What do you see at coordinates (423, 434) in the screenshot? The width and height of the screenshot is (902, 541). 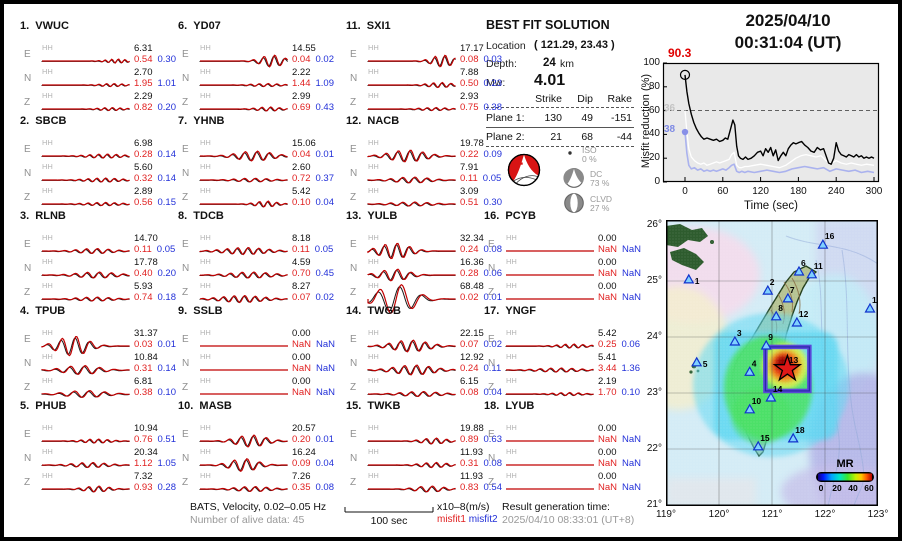 I see `channel-row-E: E HH 19.88 0.89 0.63` at bounding box center [423, 434].